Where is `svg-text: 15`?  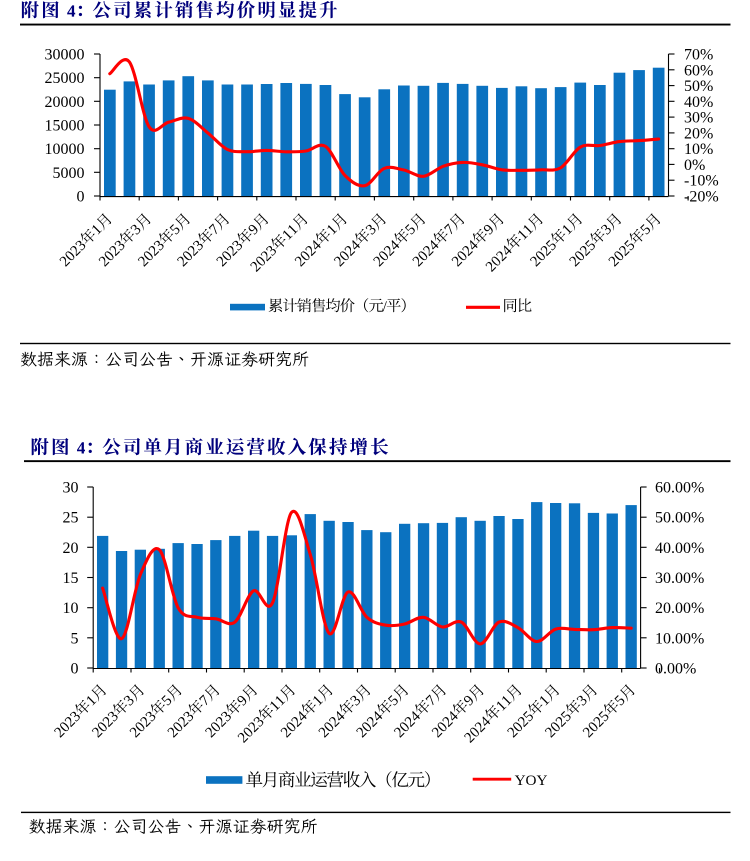 svg-text: 15 is located at coordinates (71, 578).